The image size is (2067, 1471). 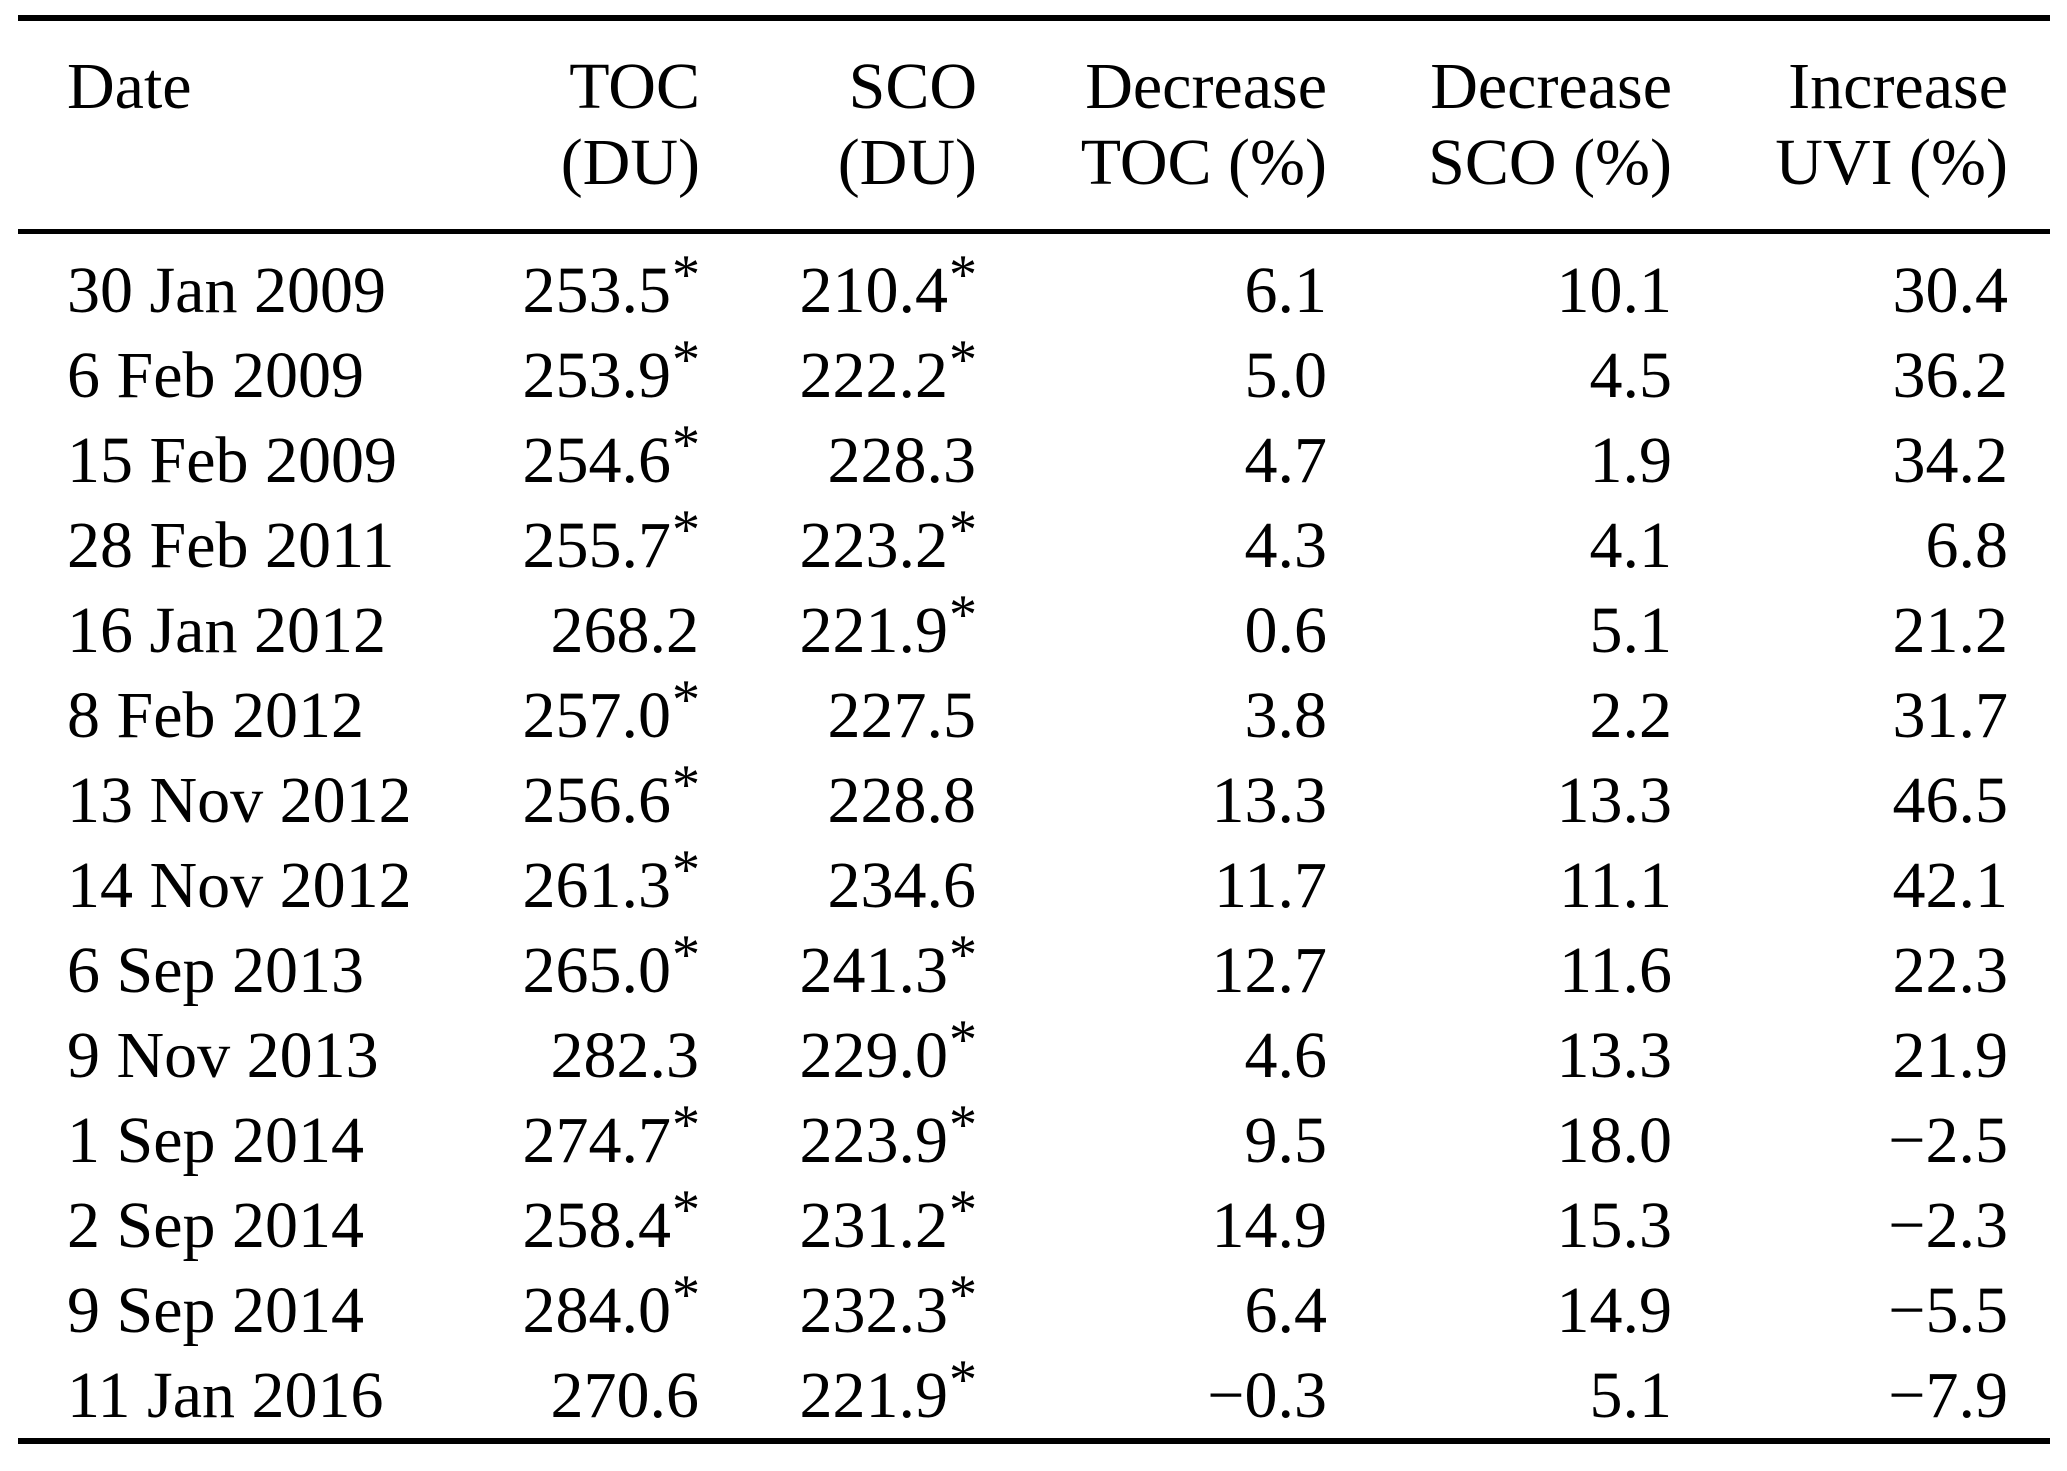 What do you see at coordinates (1948, 1140) in the screenshot?
I see `increase-uvi-cell: −2.5` at bounding box center [1948, 1140].